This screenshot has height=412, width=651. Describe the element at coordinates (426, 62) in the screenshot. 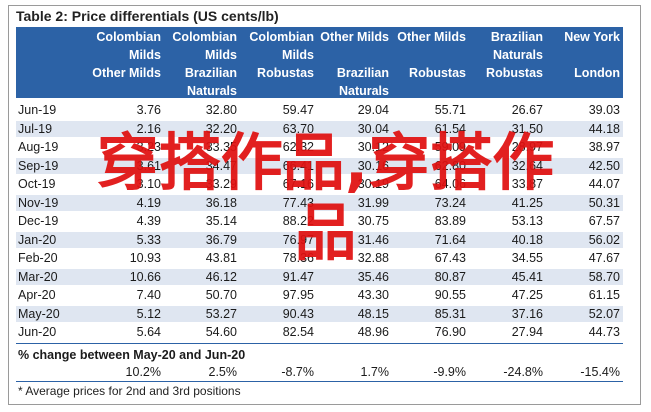

I see `column-header-5: Other Milds Robustas` at that location.